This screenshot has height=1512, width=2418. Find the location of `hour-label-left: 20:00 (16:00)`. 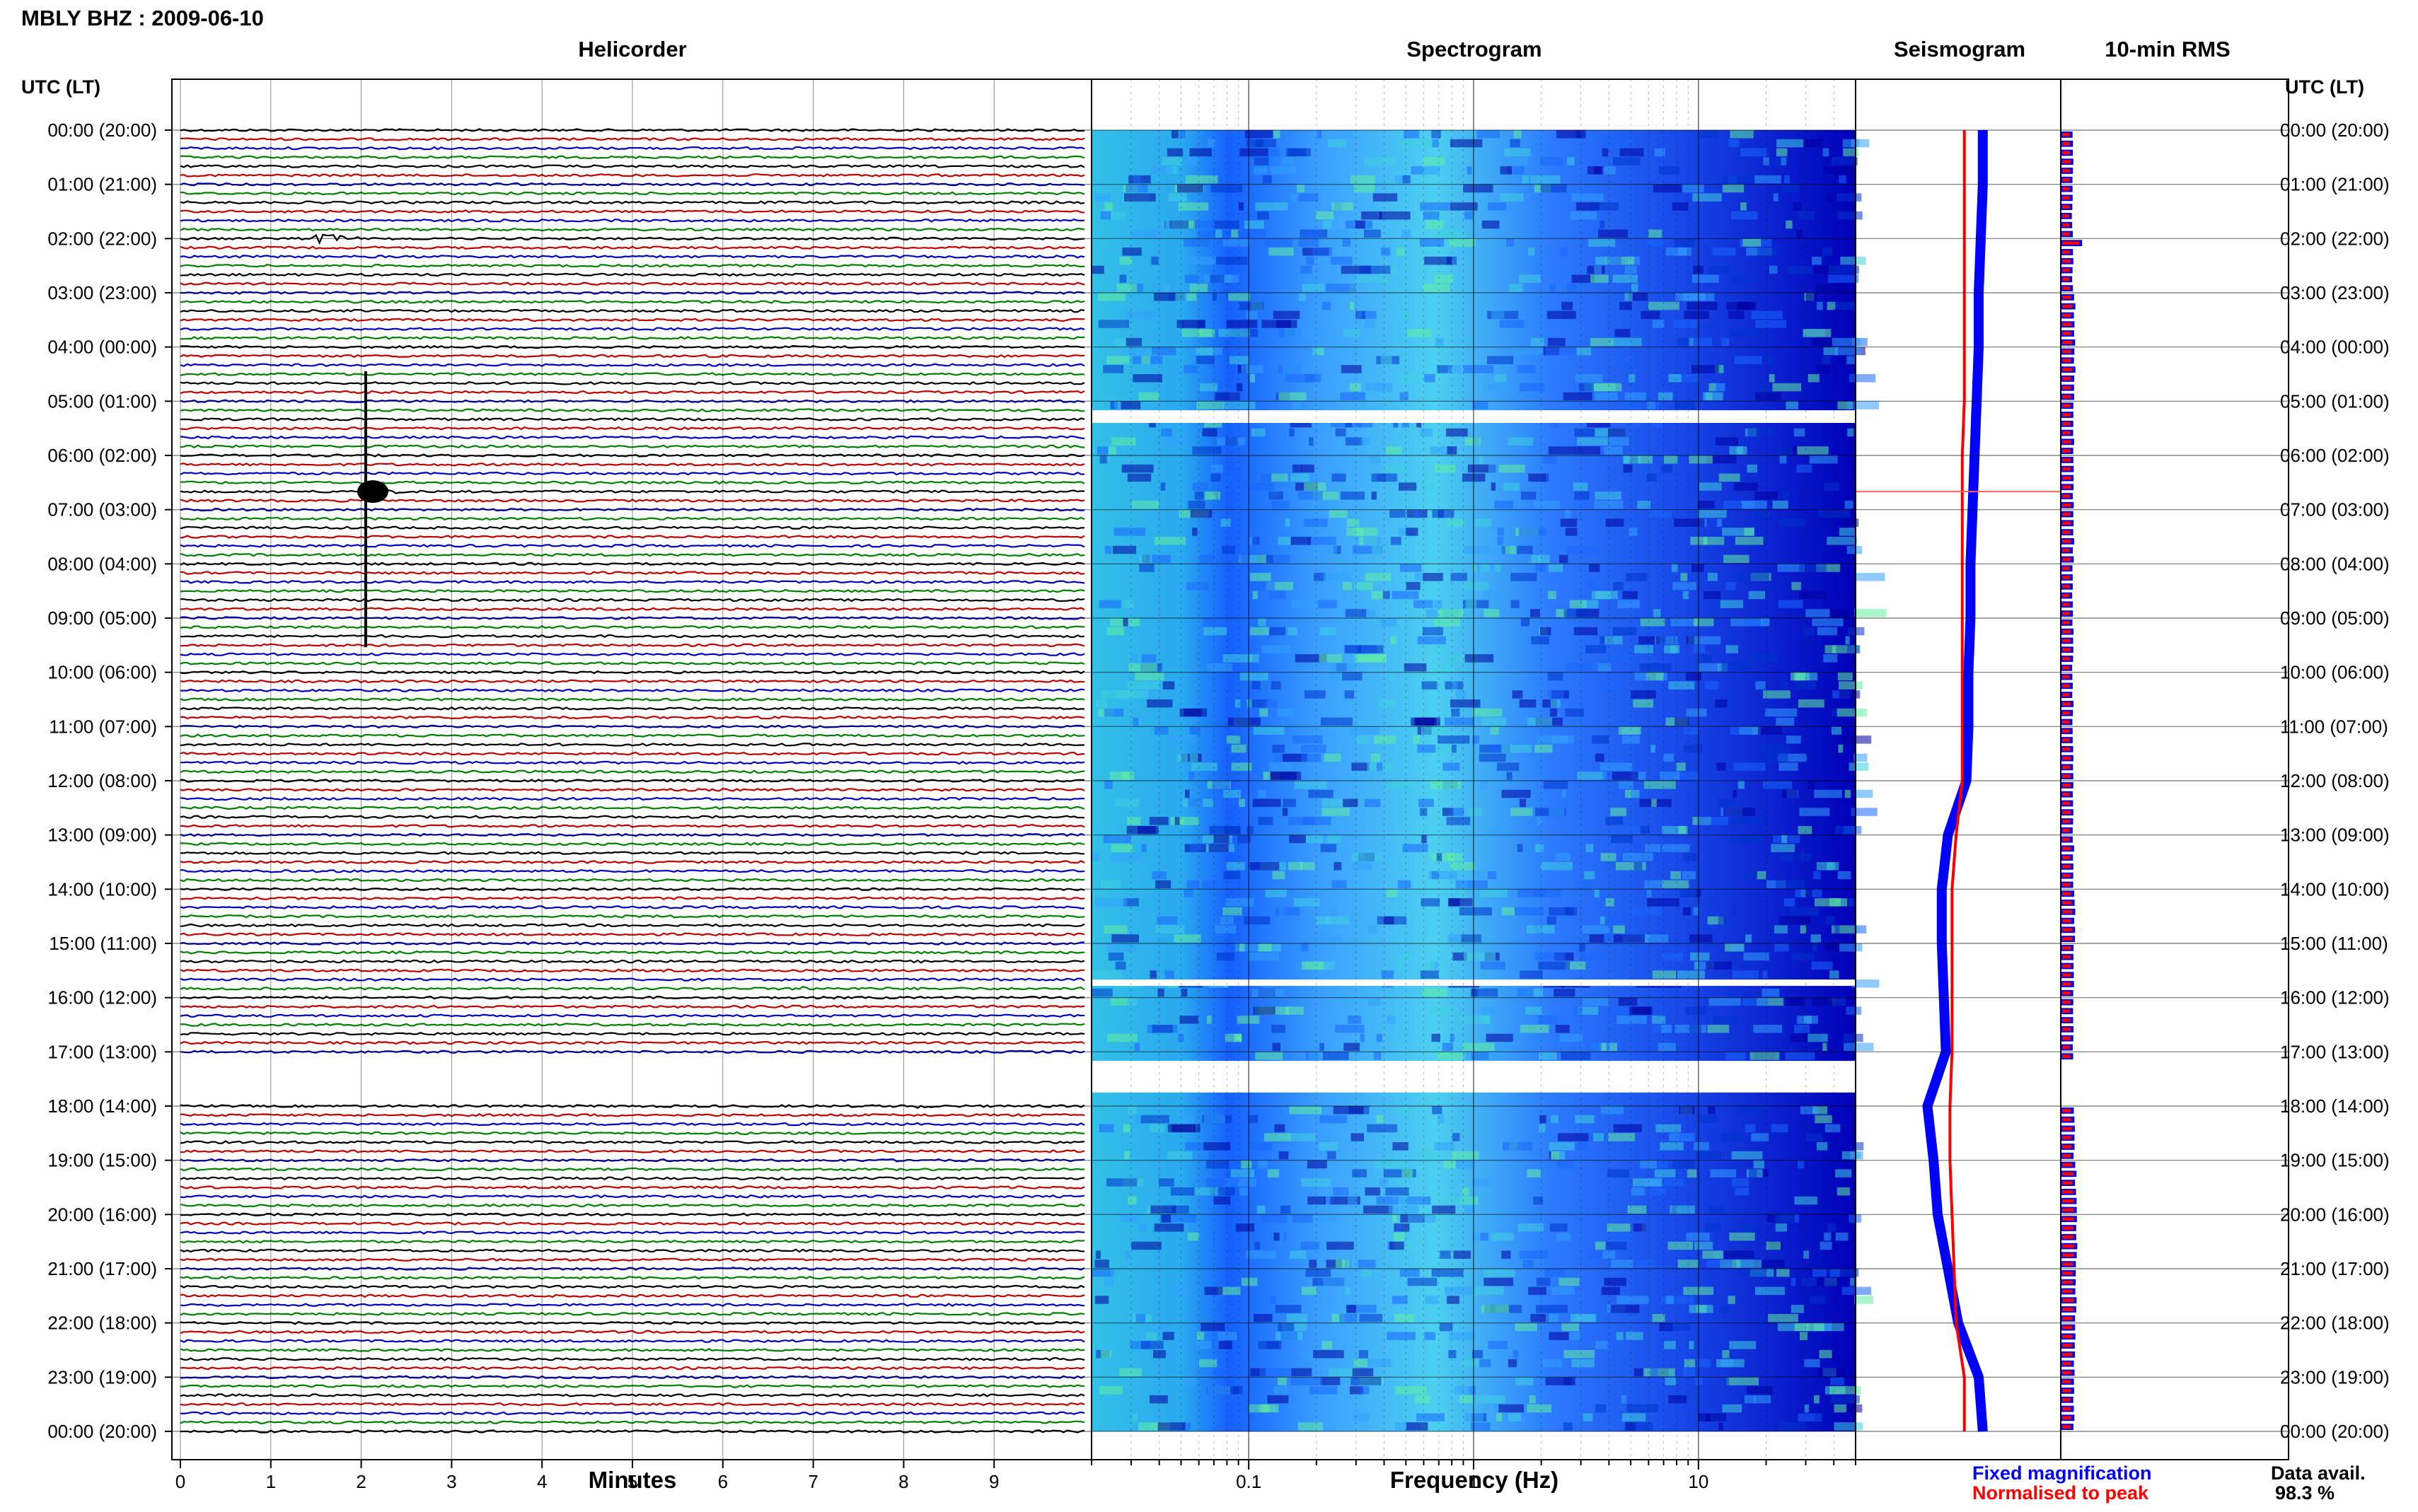

hour-label-left: 20:00 (16:00) is located at coordinates (102, 1214).